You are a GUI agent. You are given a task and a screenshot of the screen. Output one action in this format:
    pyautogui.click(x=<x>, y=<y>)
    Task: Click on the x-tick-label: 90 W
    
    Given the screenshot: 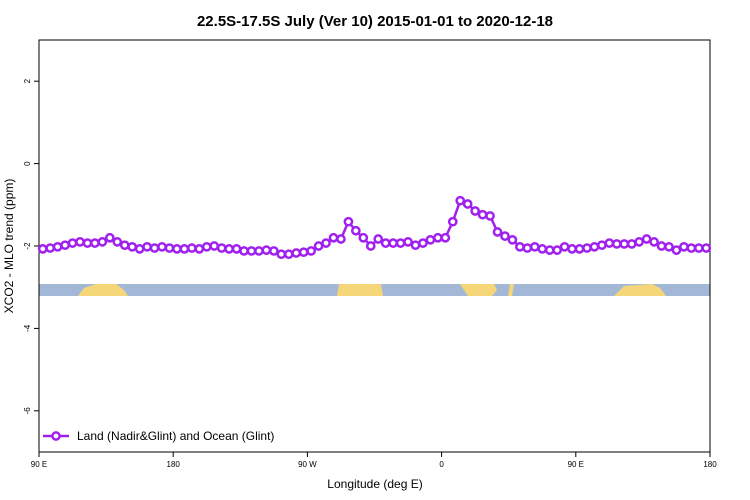 What is the action you would take?
    pyautogui.click(x=307, y=464)
    